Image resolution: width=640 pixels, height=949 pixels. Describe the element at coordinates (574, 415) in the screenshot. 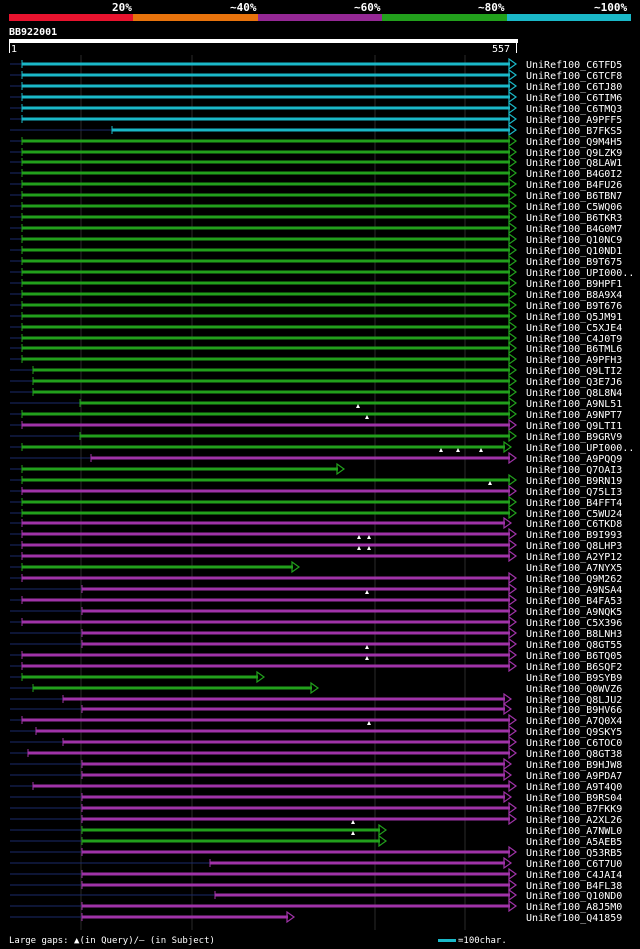

I see `hit-label: UniRef100_A9NPT7` at that location.